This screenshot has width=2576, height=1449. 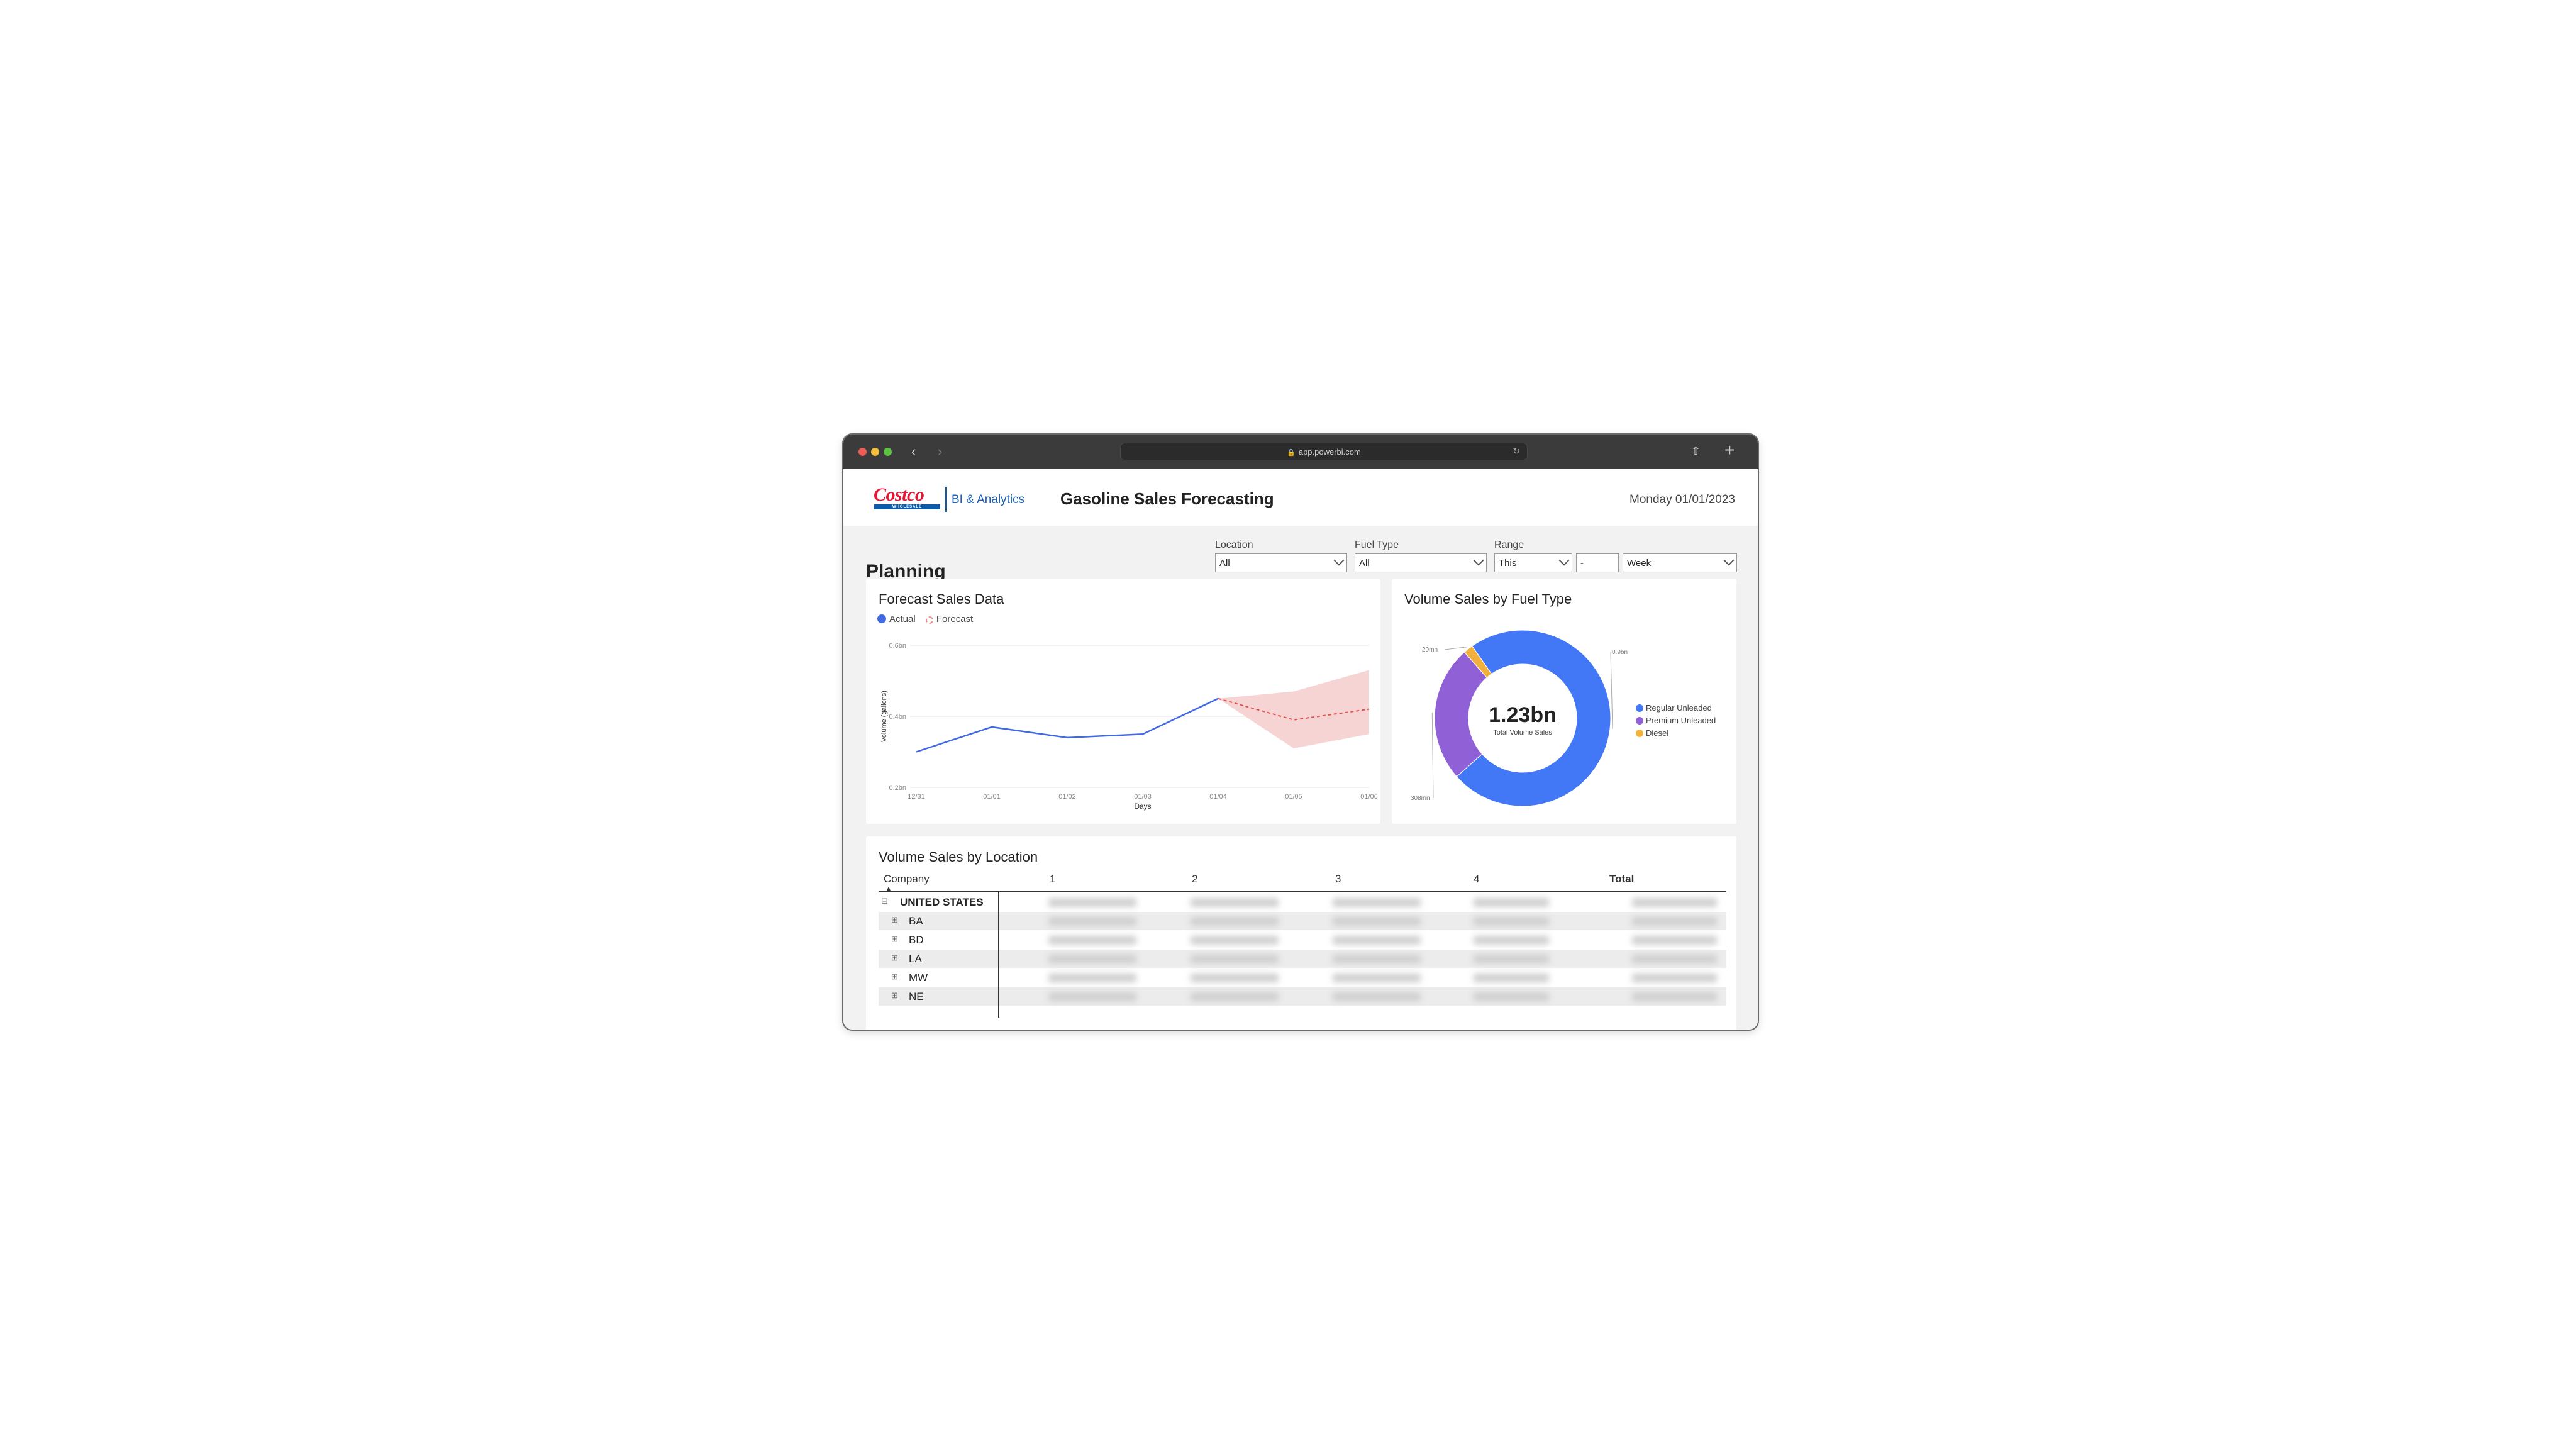 What do you see at coordinates (1639, 708) in the screenshot?
I see `legend-regular-marker` at bounding box center [1639, 708].